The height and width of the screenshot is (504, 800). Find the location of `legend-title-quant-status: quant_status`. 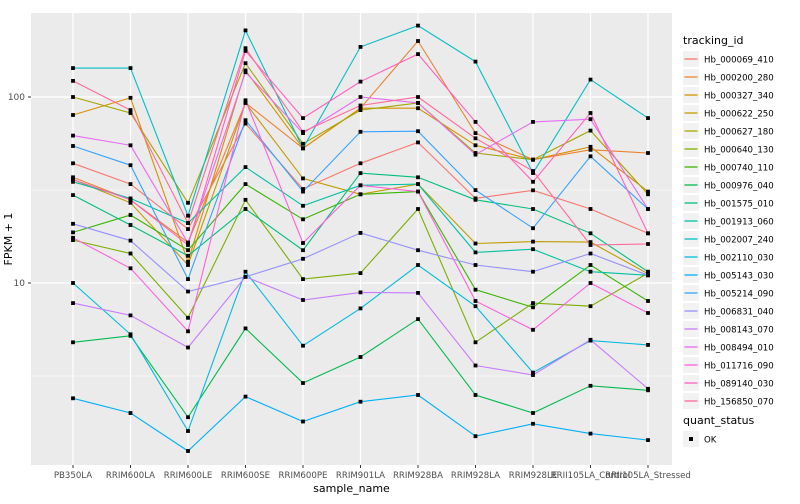

legend-title-quant-status: quant_status is located at coordinates (719, 420).